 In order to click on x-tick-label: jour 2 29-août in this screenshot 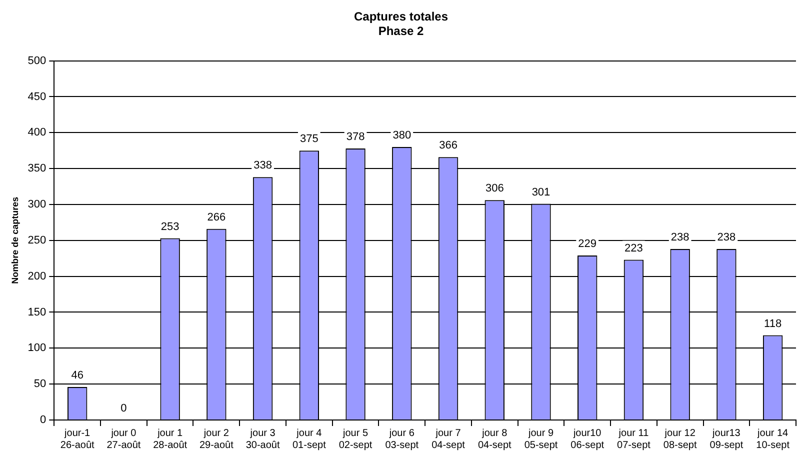, I will do `click(216, 439)`.